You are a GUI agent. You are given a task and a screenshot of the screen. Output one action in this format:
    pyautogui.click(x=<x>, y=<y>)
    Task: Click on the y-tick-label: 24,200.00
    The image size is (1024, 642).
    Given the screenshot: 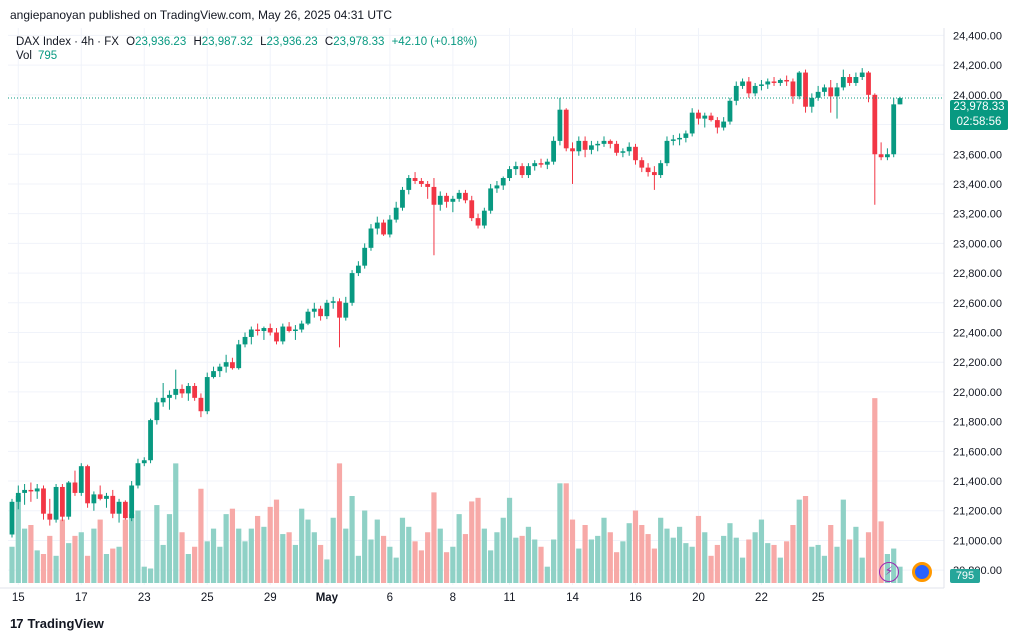 What is the action you would take?
    pyautogui.click(x=977, y=66)
    